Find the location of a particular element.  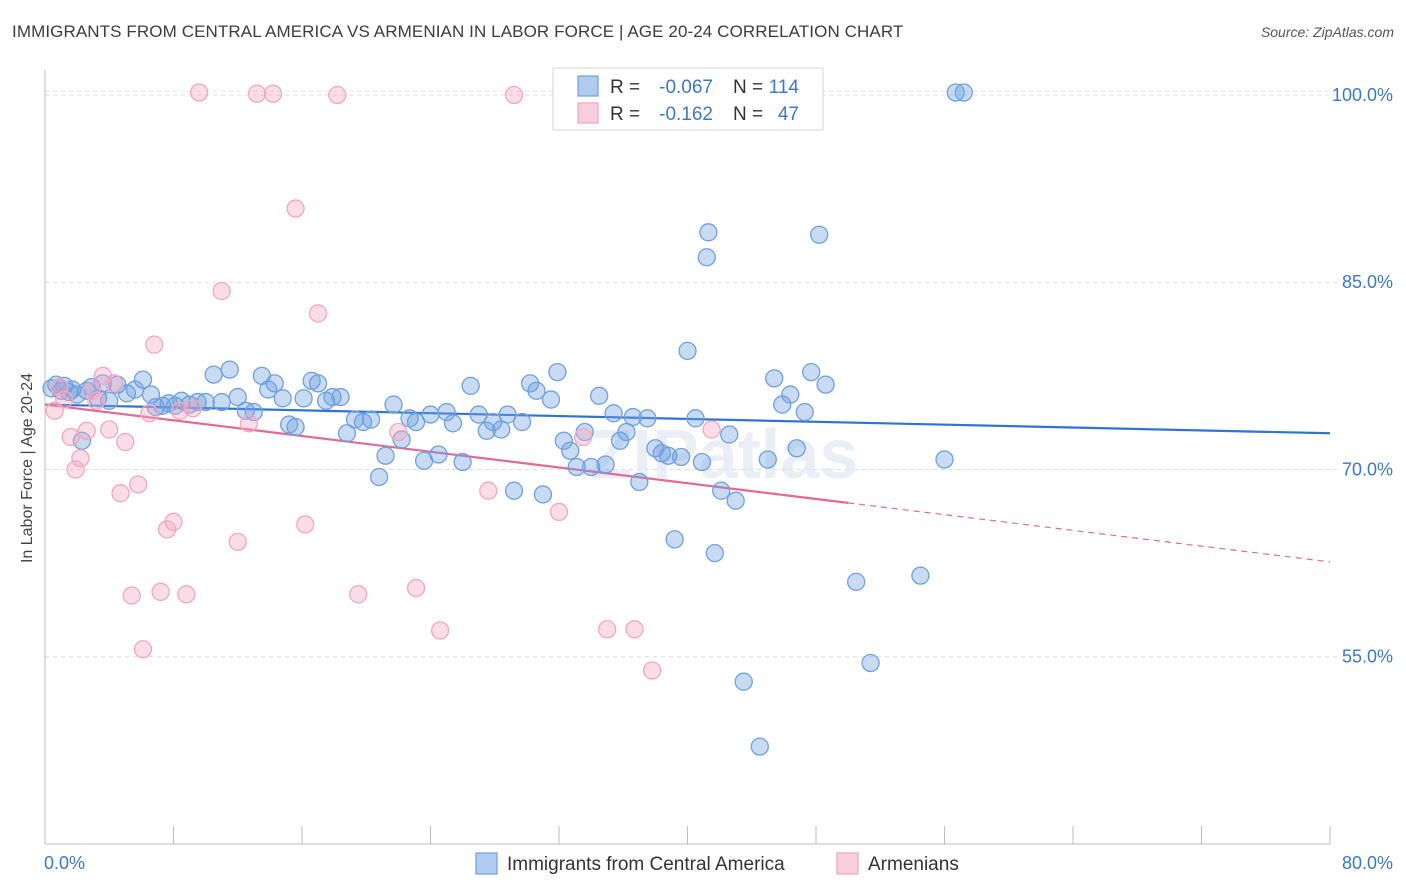

legend: R = -0.067 N = 114 R = -0.162 N = 47 is located at coordinates (688, 99).